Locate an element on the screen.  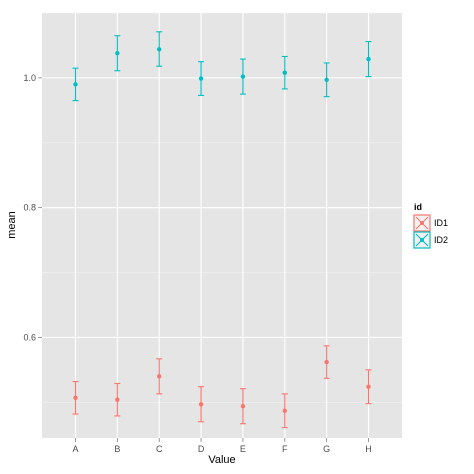
y-axis-title: mean is located at coordinates (12, 225).